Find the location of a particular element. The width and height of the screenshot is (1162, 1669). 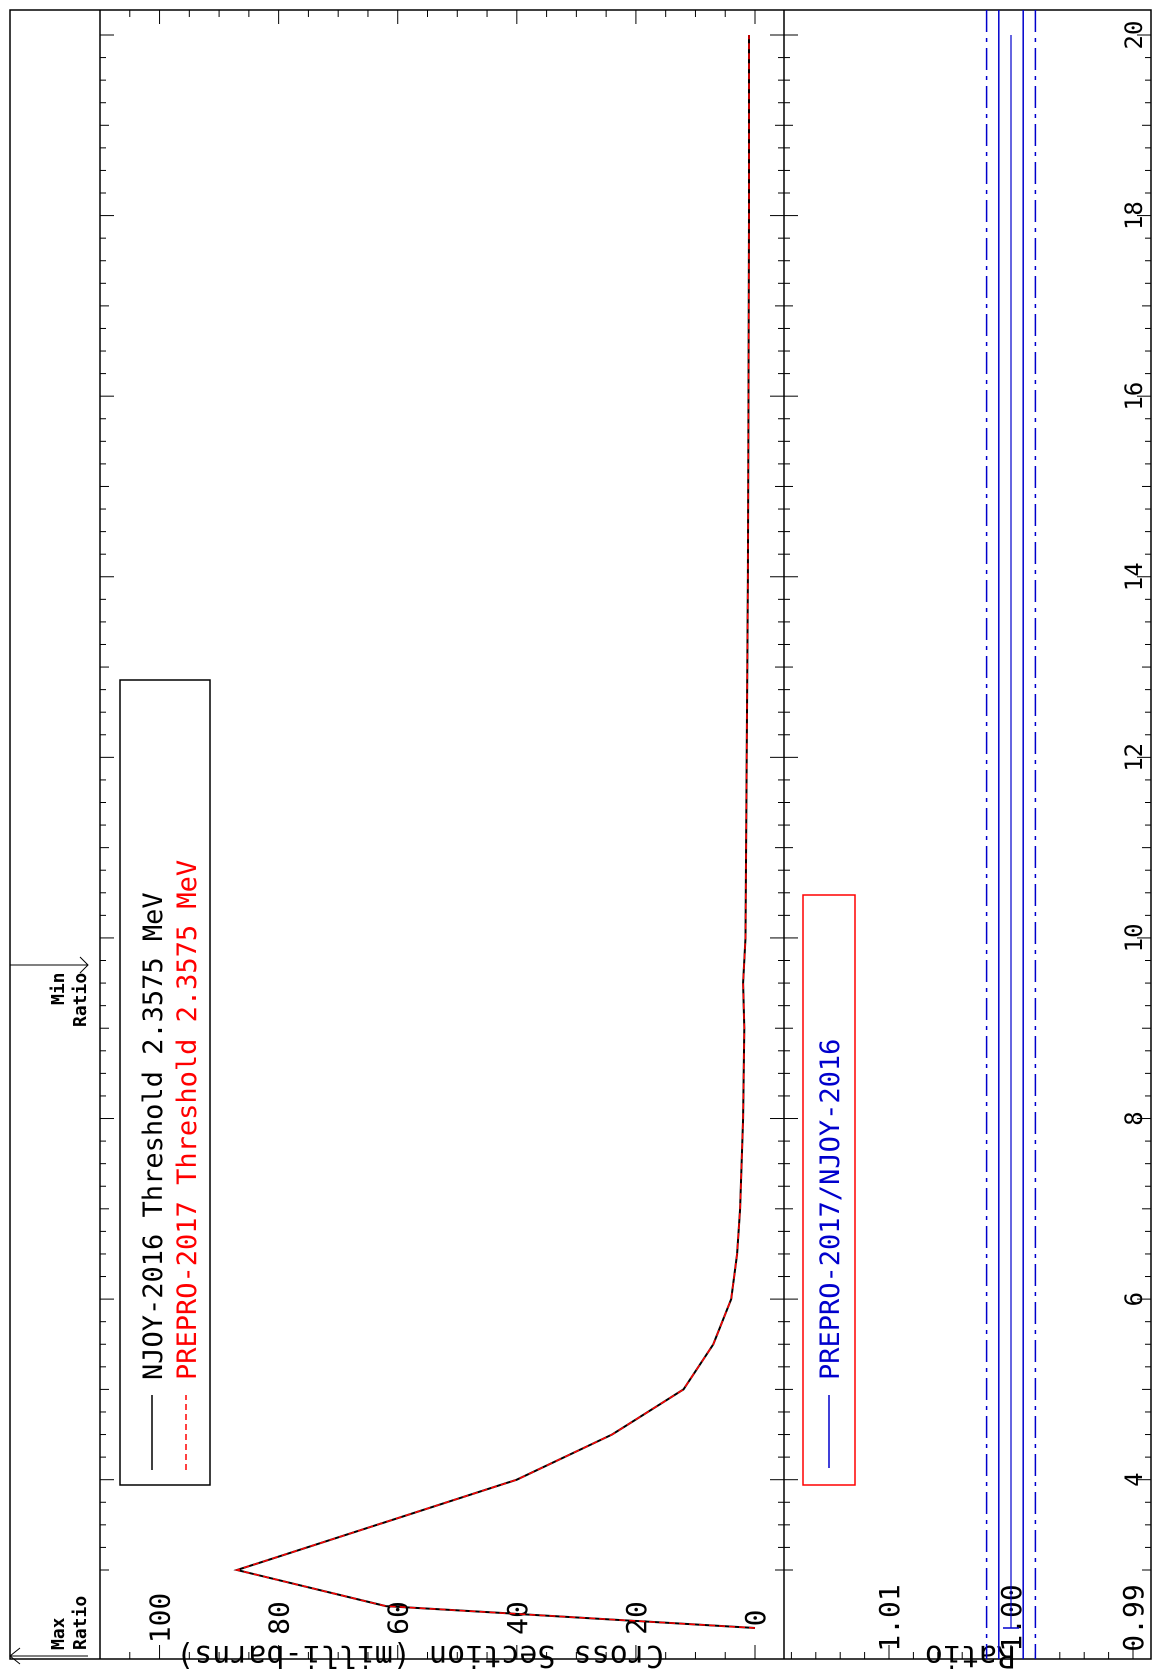

max-ratio-label: Max is located at coordinates (58, 1633).